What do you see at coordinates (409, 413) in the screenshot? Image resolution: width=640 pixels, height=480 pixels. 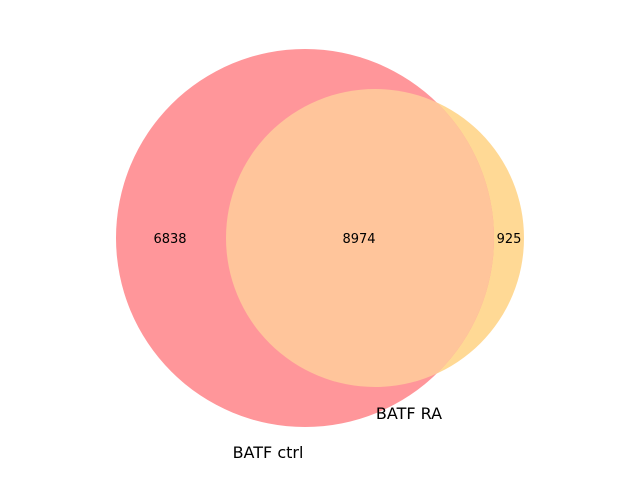 I see `set-label-batf-ra: BATF RA` at bounding box center [409, 413].